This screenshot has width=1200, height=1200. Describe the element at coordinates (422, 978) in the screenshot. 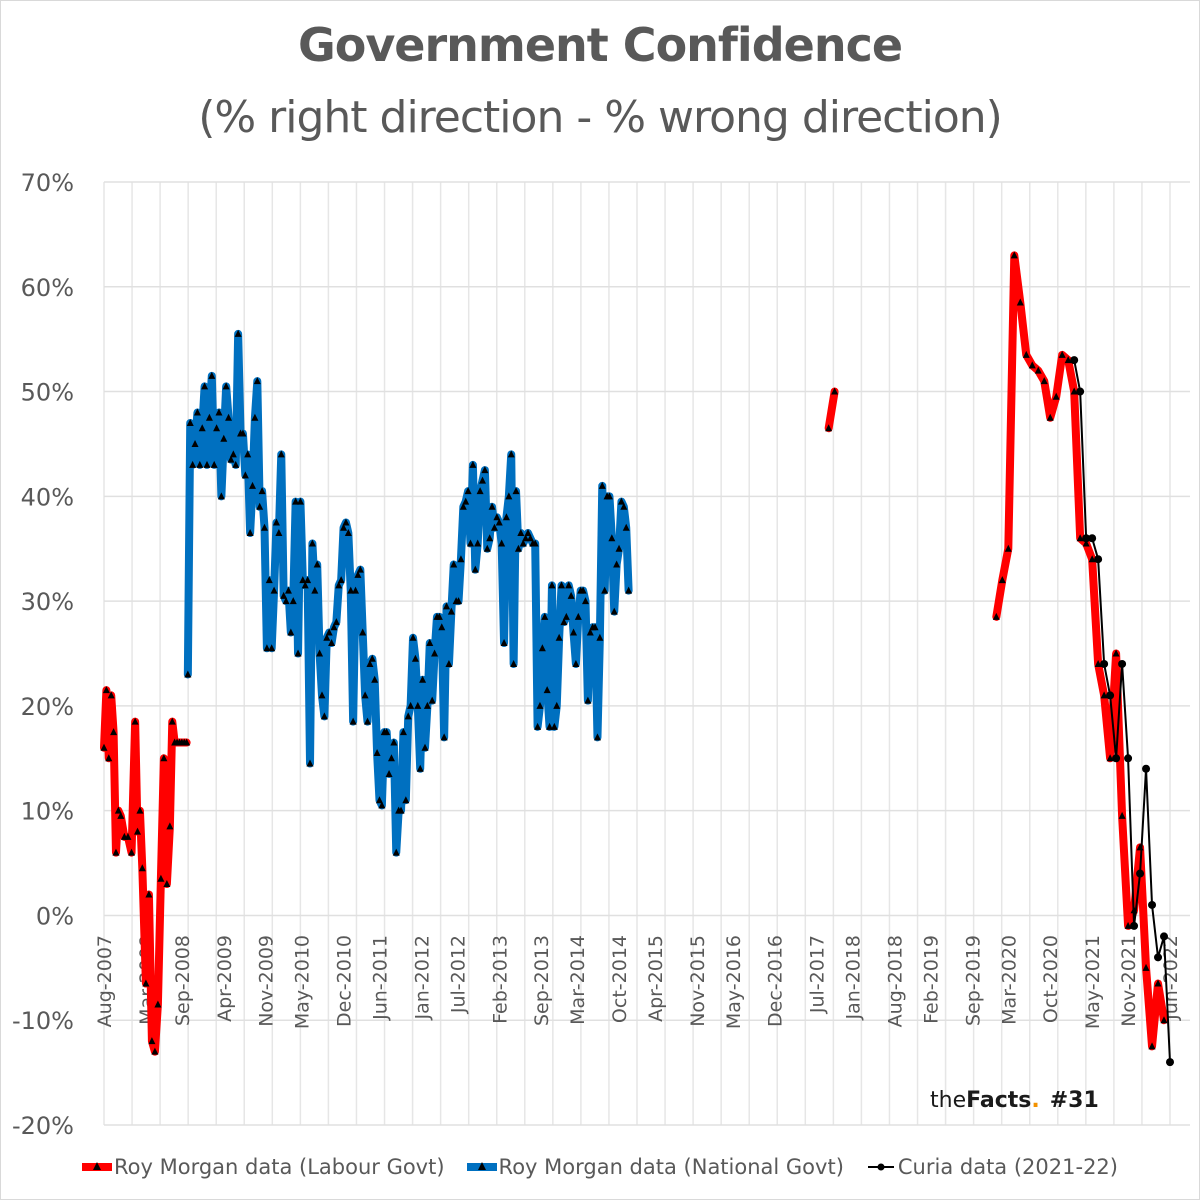

I see `x-tick-label: Jan-2012` at that location.